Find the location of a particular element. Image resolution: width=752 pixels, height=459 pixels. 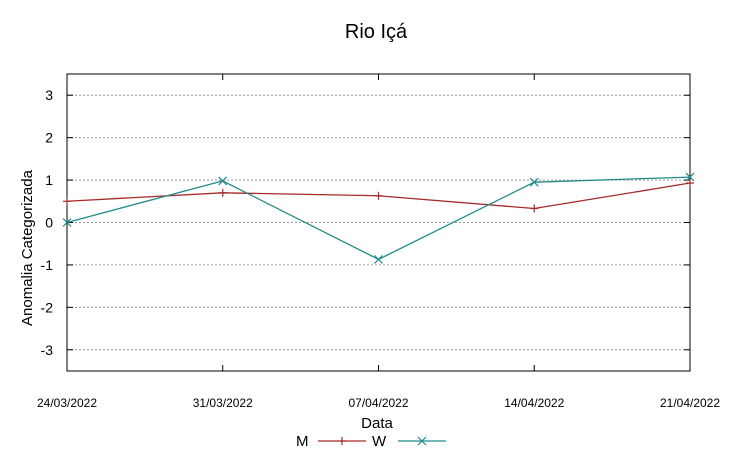

y-tick-label: 3 is located at coordinates (49, 95).